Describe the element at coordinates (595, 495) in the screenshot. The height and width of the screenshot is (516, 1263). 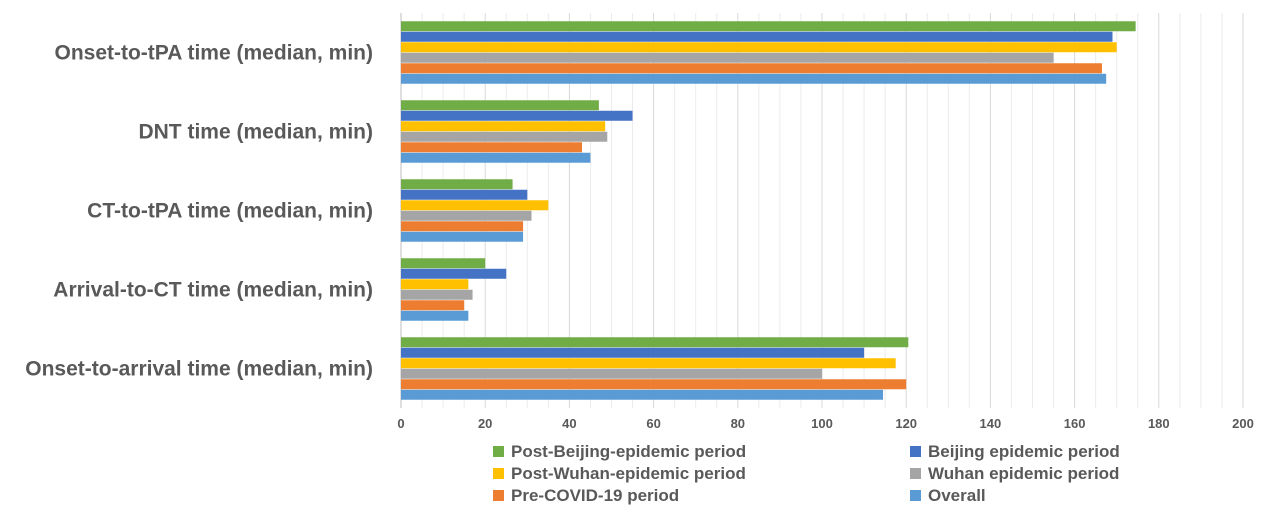
I see `legend-label: Pre-COVID-19 period` at that location.